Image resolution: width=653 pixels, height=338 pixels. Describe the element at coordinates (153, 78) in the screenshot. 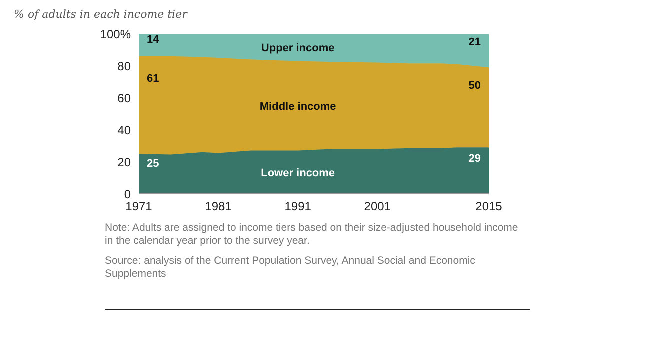

I see `data-label: 61` at that location.